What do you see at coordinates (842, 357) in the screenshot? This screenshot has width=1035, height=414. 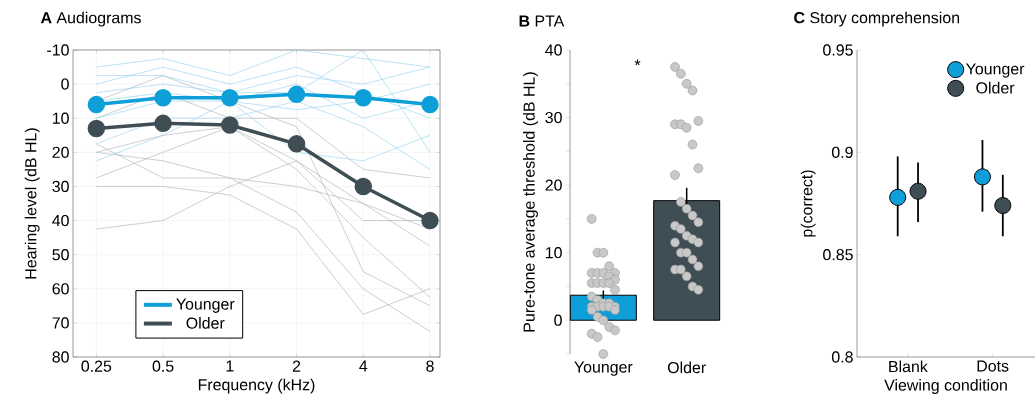 I see `y-tick-label: 0.8` at bounding box center [842, 357].